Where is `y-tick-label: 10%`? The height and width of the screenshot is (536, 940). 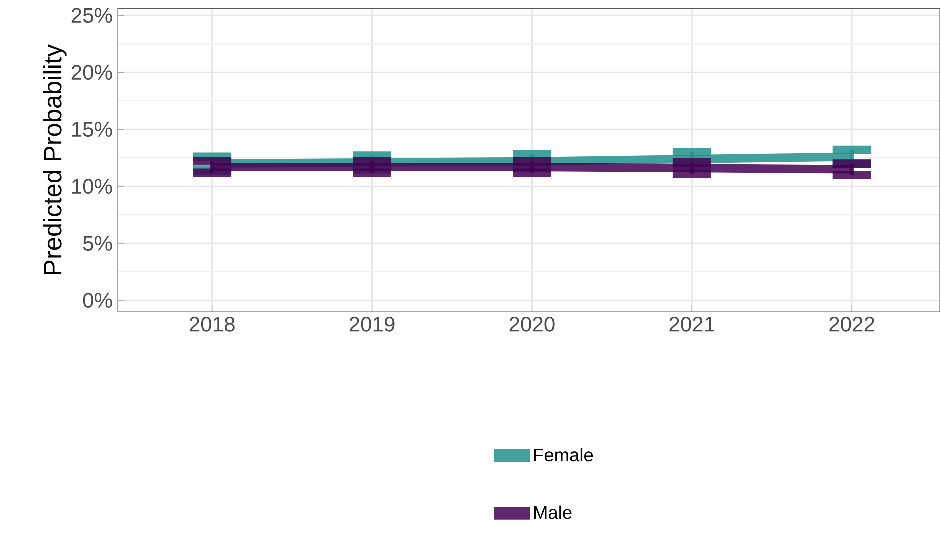
y-tick-label: 10% is located at coordinates (92, 186).